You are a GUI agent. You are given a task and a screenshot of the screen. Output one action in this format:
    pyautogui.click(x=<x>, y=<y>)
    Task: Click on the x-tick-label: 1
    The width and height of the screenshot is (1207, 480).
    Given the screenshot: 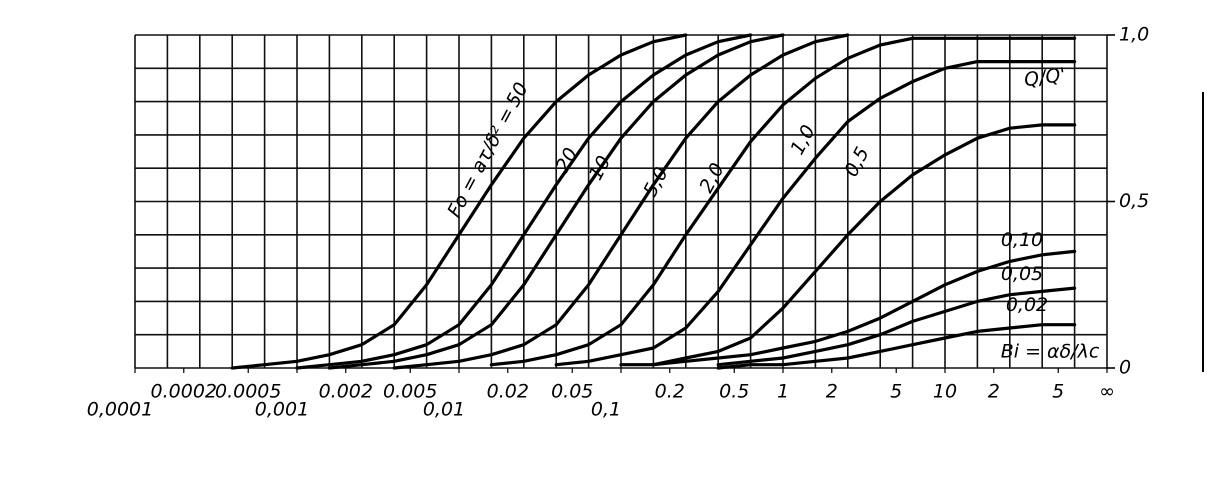 What is the action you would take?
    pyautogui.click(x=783, y=392)
    